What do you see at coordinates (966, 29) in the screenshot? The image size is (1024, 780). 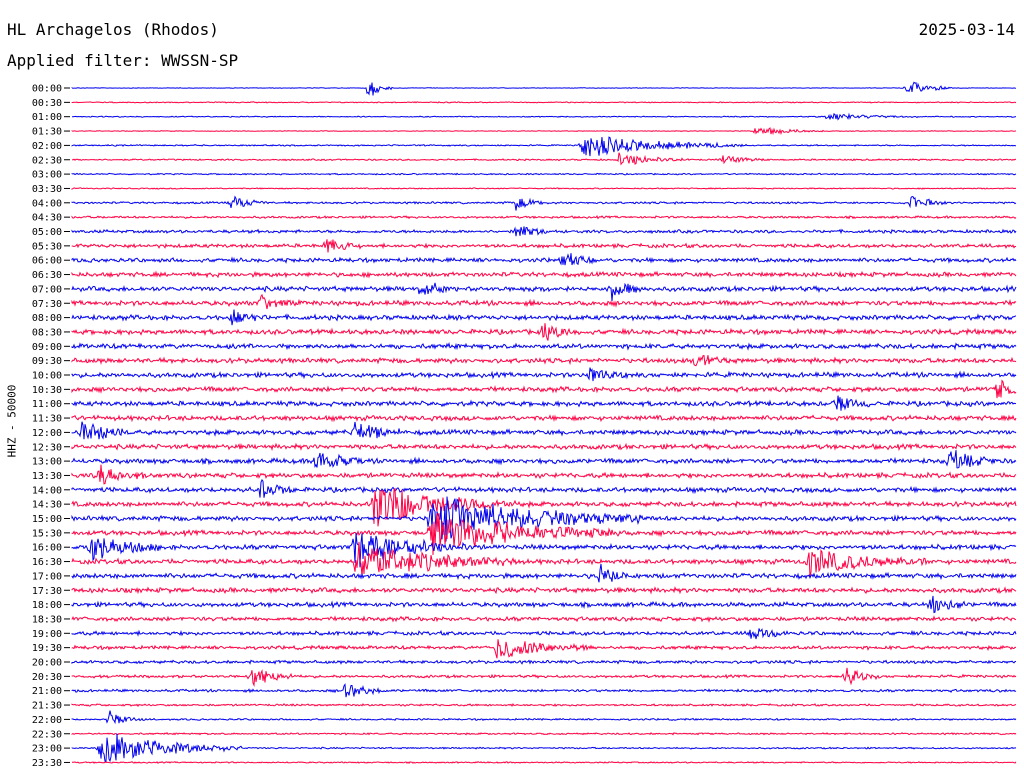 I see `recording-date: 2025-03-14` at bounding box center [966, 29].